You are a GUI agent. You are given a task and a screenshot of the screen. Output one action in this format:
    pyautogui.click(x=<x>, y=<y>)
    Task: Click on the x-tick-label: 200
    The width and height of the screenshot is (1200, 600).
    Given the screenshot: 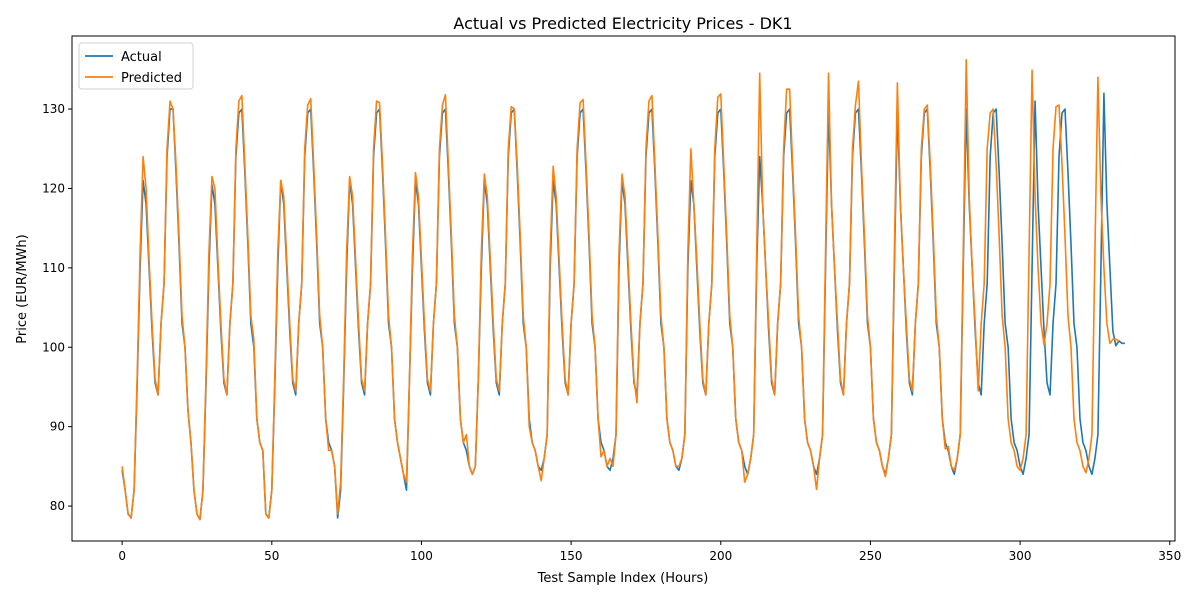 What is the action you would take?
    pyautogui.click(x=720, y=556)
    